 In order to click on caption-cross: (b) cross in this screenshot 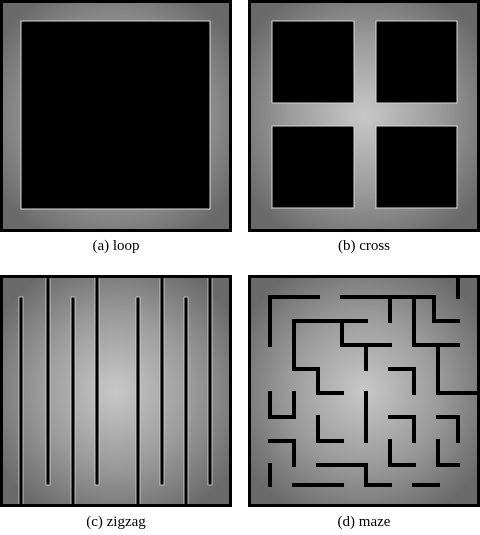, I will do `click(364, 246)`.